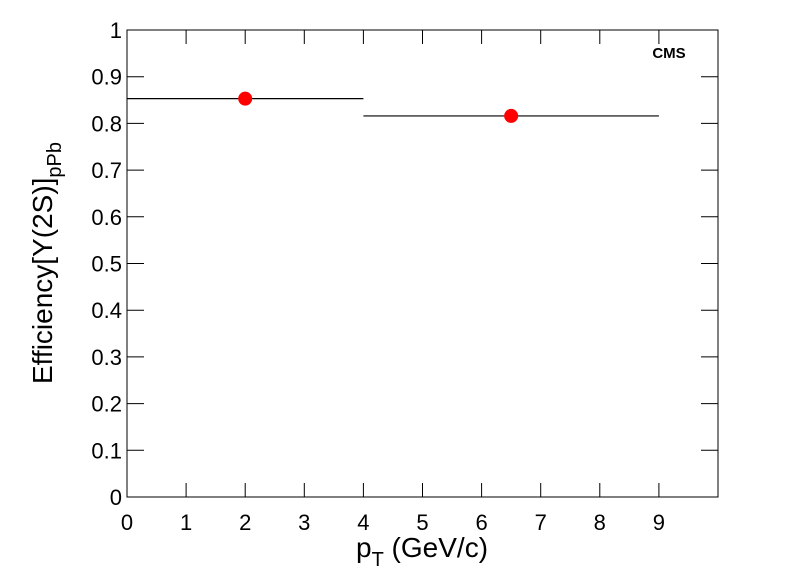 Image resolution: width=798 pixels, height=573 pixels. What do you see at coordinates (106, 357) in the screenshot?
I see `y-tick-label: 0.3` at bounding box center [106, 357].